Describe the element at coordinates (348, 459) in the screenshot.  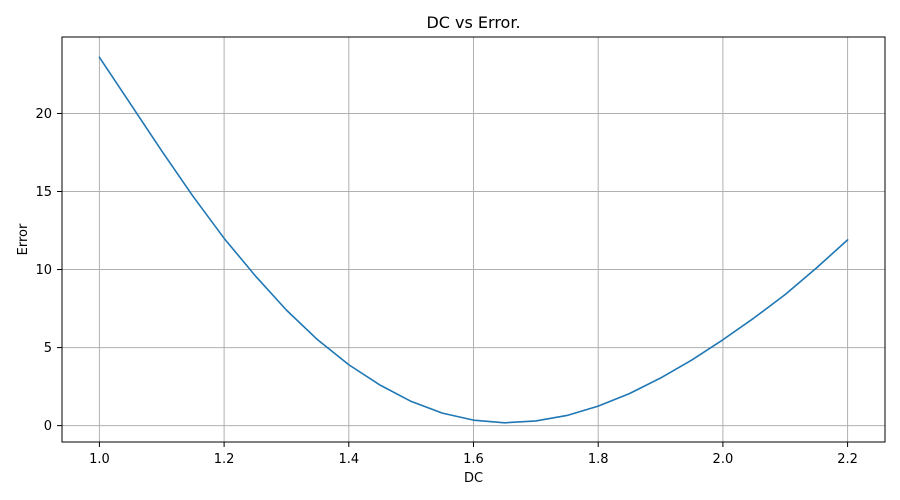
I see `x-tick-label: 1.4` at that location.